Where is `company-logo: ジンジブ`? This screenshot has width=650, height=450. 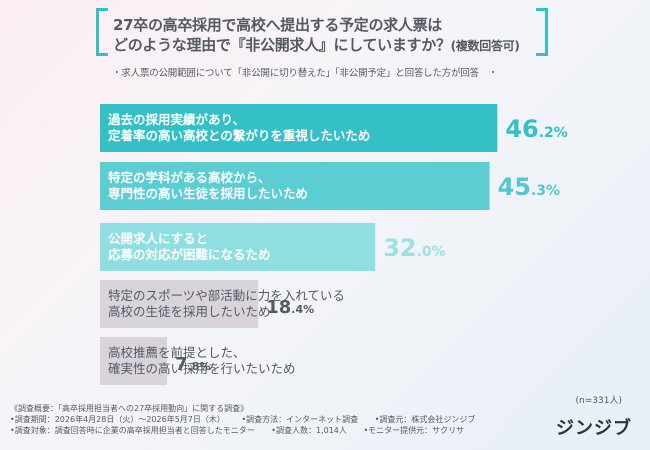
company-logo: ジンジブ is located at coordinates (594, 428).